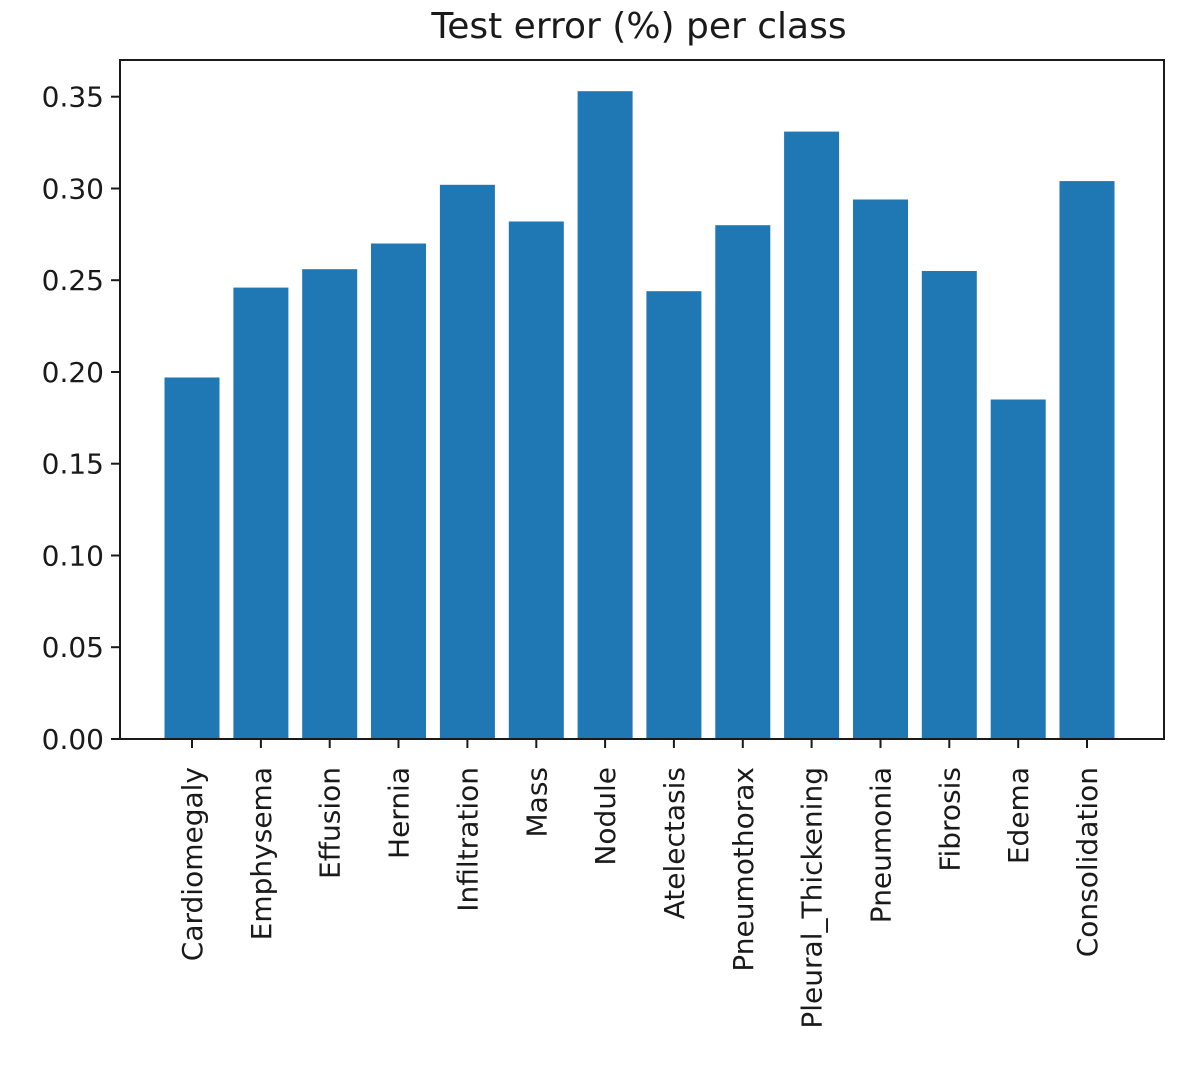  I want to click on y-axis: 0.00 0.05 0.10 0.15 0.20 0.25 0.30 0.35, so click(81, 418).